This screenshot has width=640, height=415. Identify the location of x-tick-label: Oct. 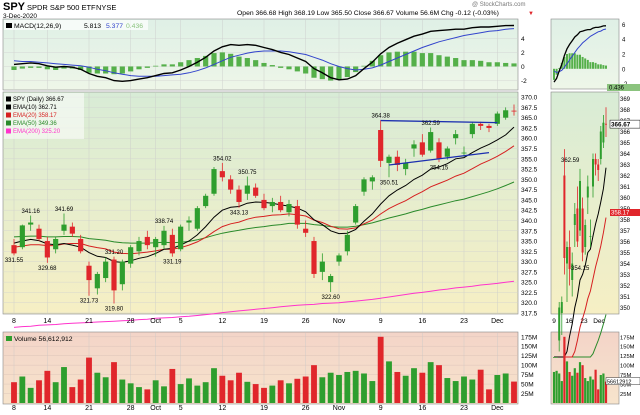
(155, 321).